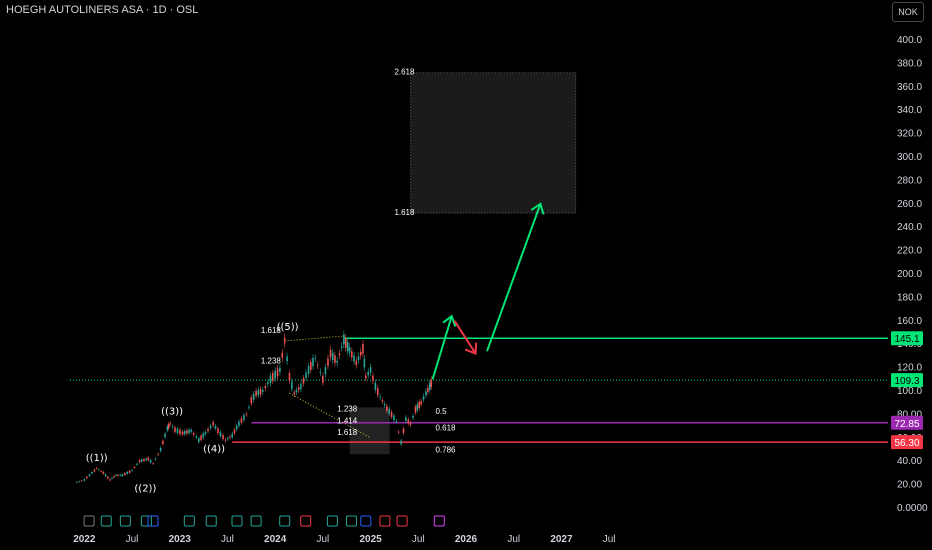 The height and width of the screenshot is (550, 932). I want to click on y-tick-label: 240.0, so click(909, 227).